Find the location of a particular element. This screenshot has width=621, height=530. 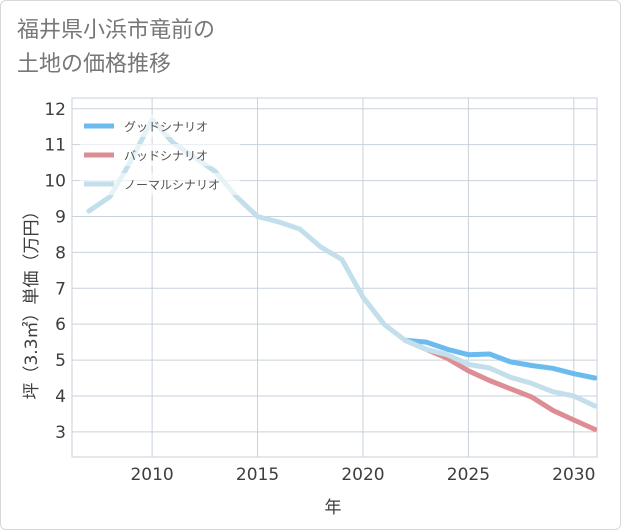

y-tick-label: 11 is located at coordinates (55, 146).